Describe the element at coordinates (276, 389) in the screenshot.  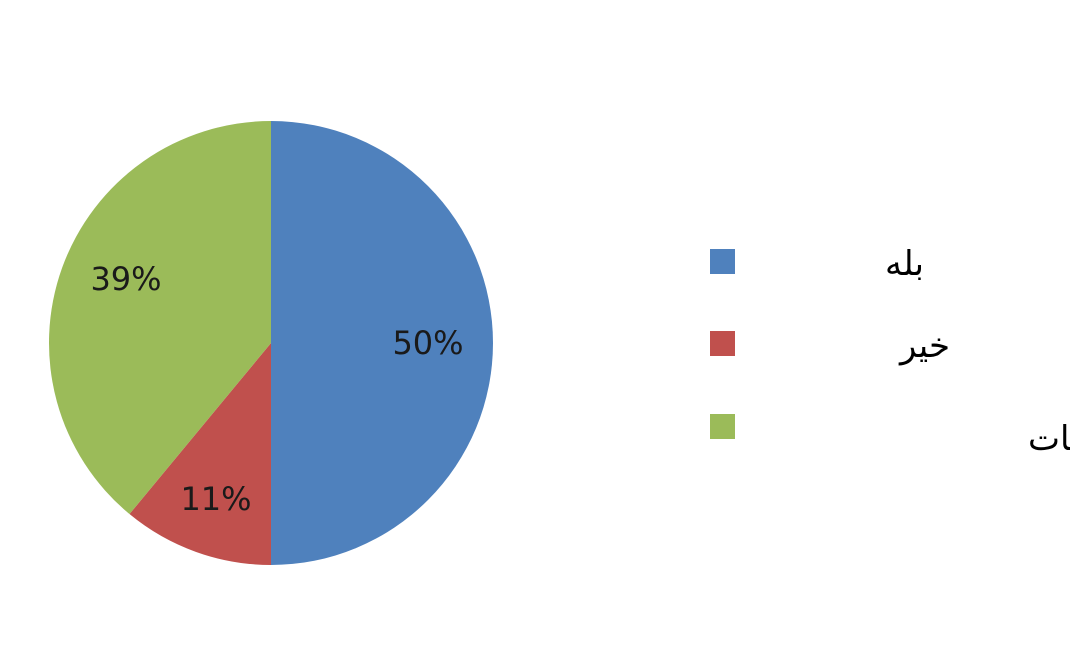
I see `slice-labels: 50% 11% 39%` at that location.